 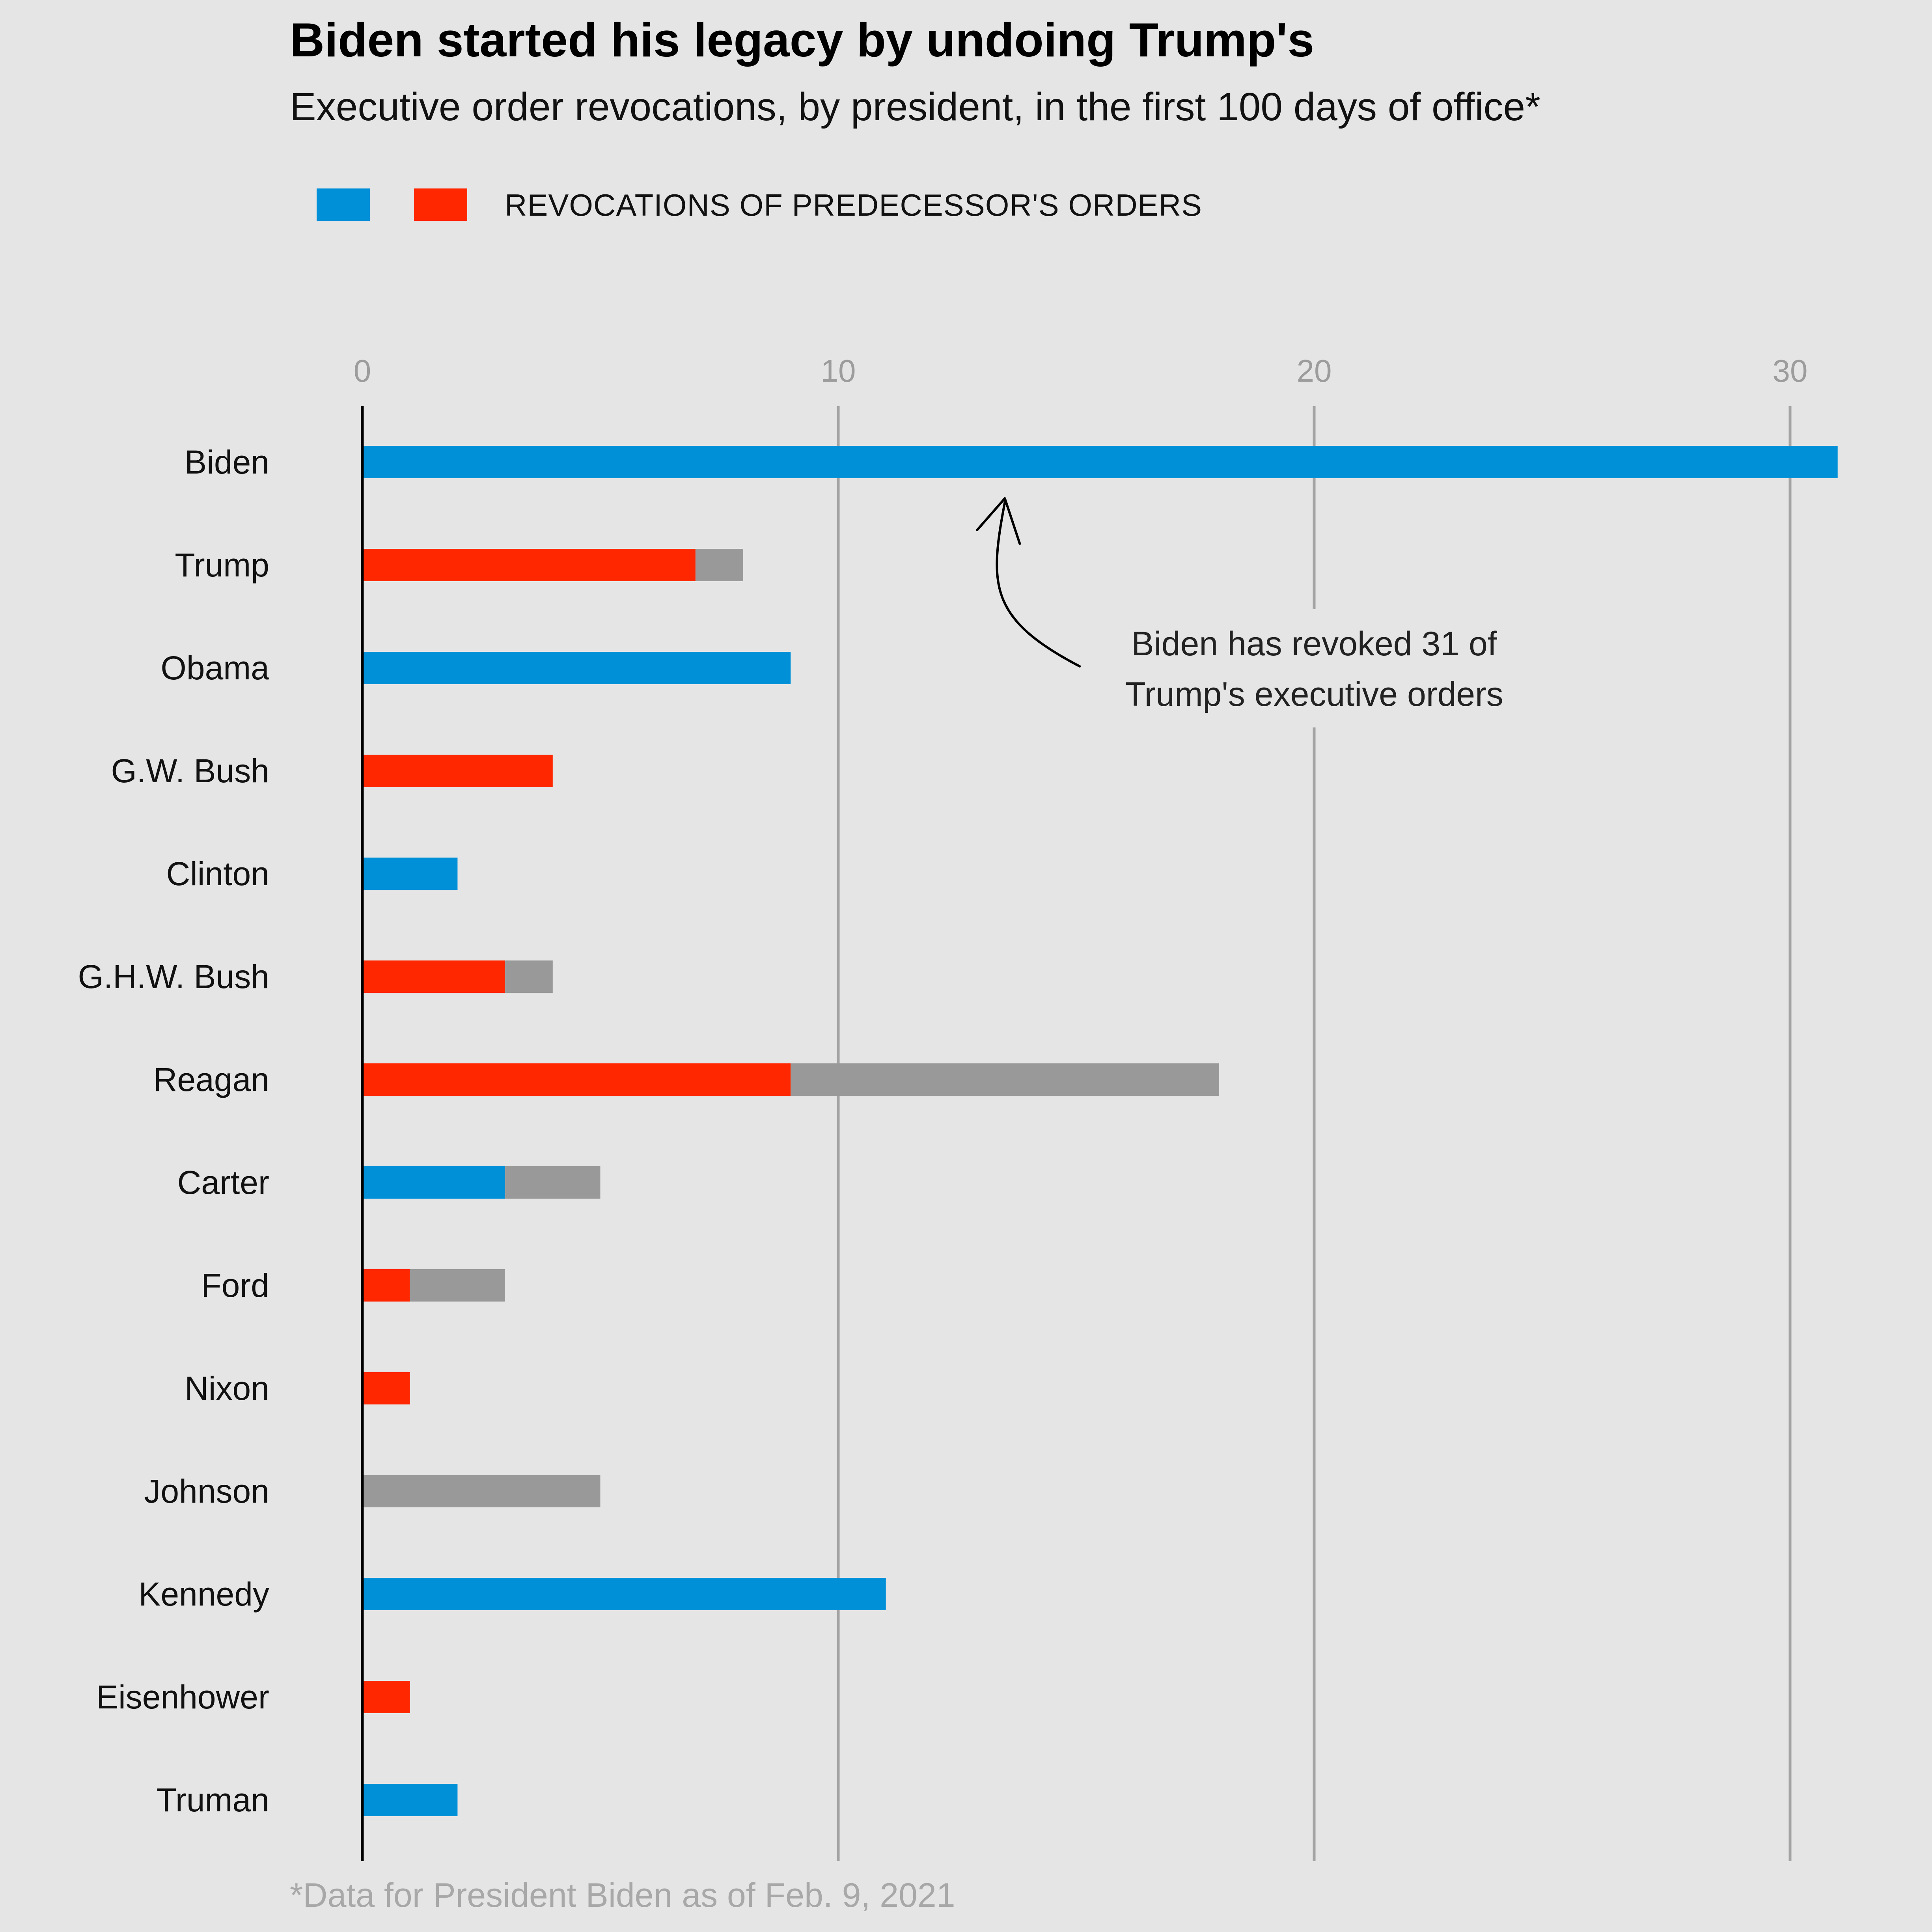 I want to click on x-tick-label-20: 20, so click(x=1314, y=371).